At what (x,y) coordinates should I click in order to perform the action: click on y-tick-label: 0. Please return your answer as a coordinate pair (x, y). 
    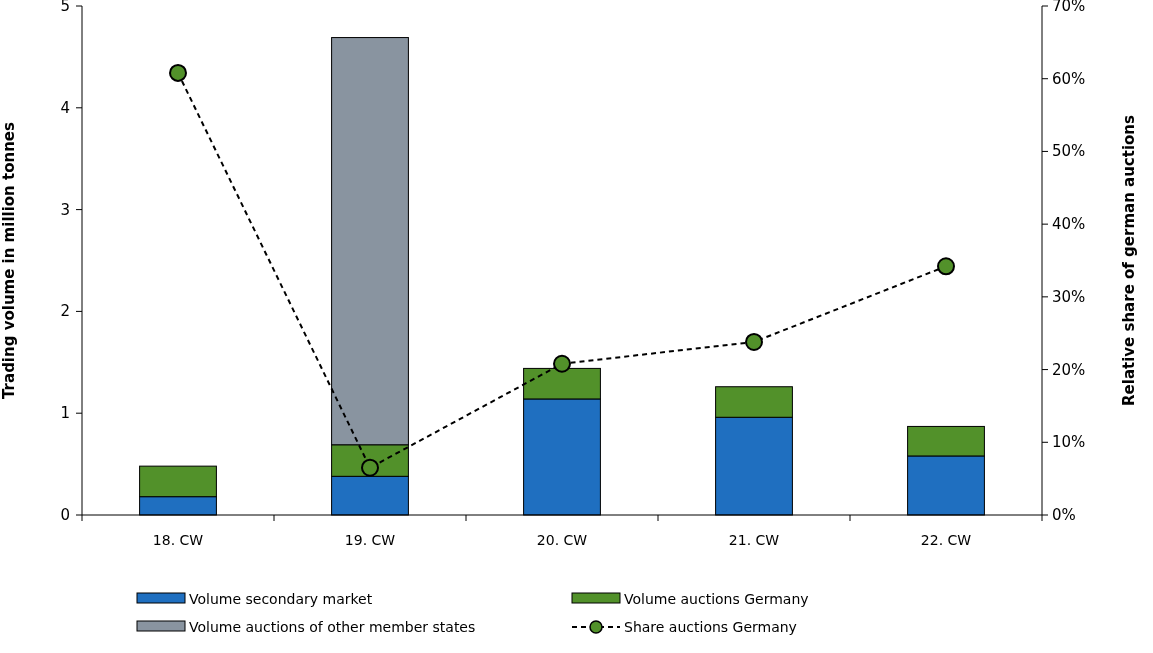
    Looking at the image, I should click on (65, 515).